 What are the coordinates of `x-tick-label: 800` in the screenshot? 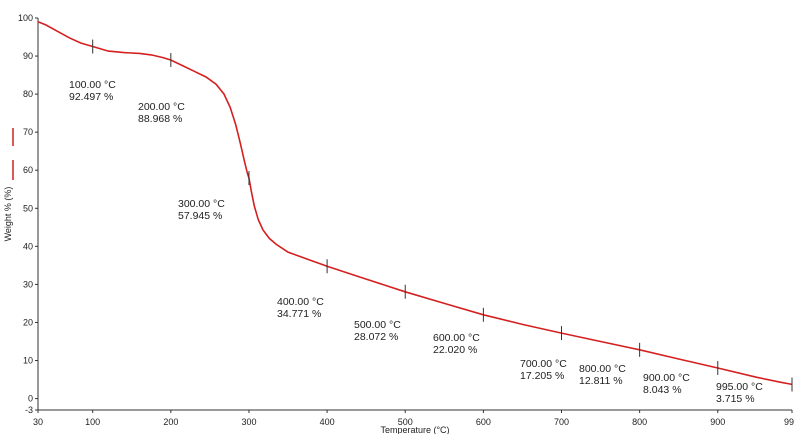 It's located at (639, 422).